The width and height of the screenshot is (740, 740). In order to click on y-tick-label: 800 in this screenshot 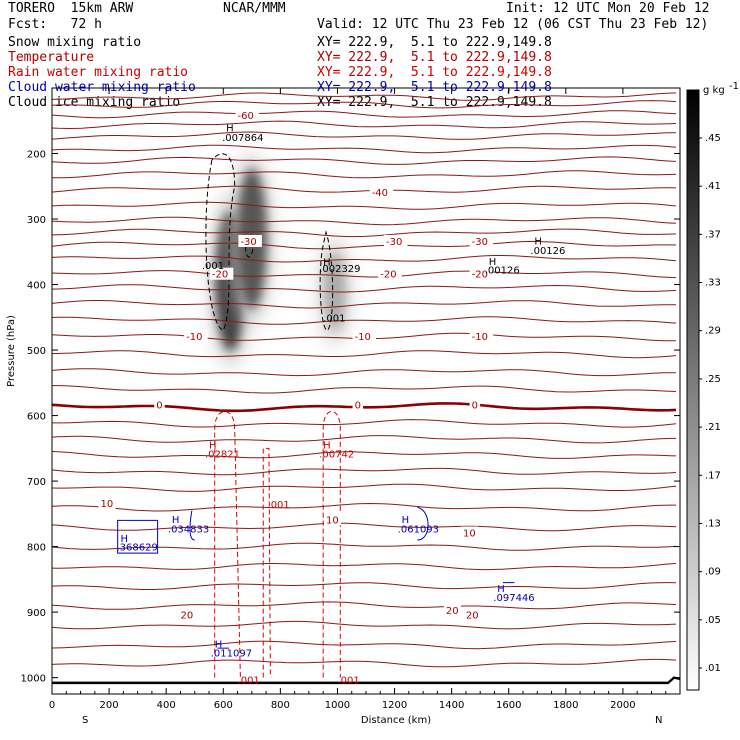, I will do `click(36, 548)`.